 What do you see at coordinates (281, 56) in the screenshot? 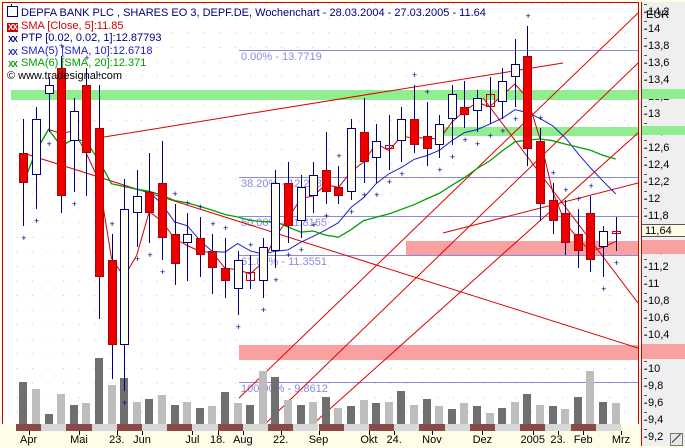
I see `fib-label-0: 0.00% - 13.7719` at bounding box center [281, 56].